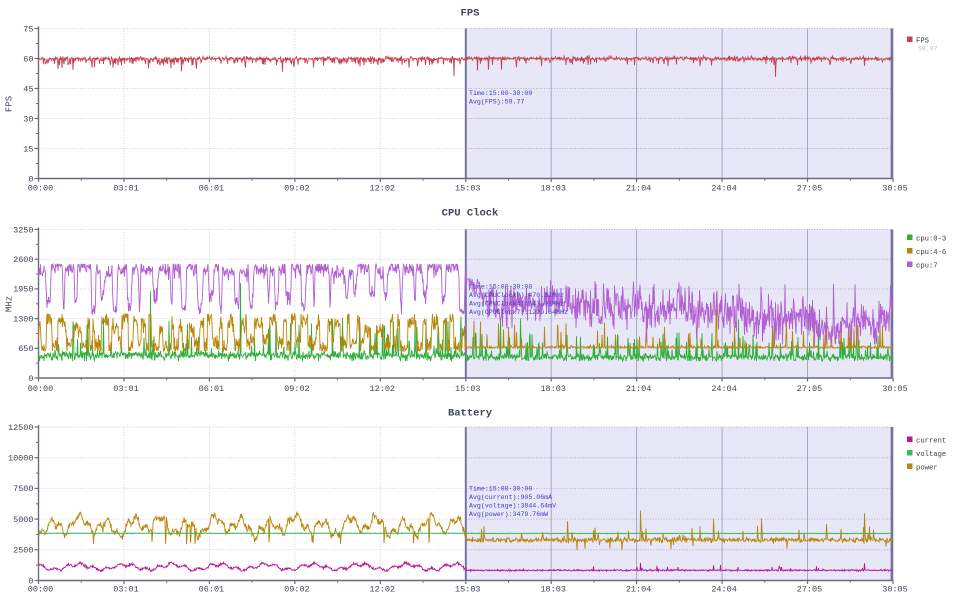 The width and height of the screenshot is (960, 604). I want to click on svg-text: 7500, so click(23, 489).